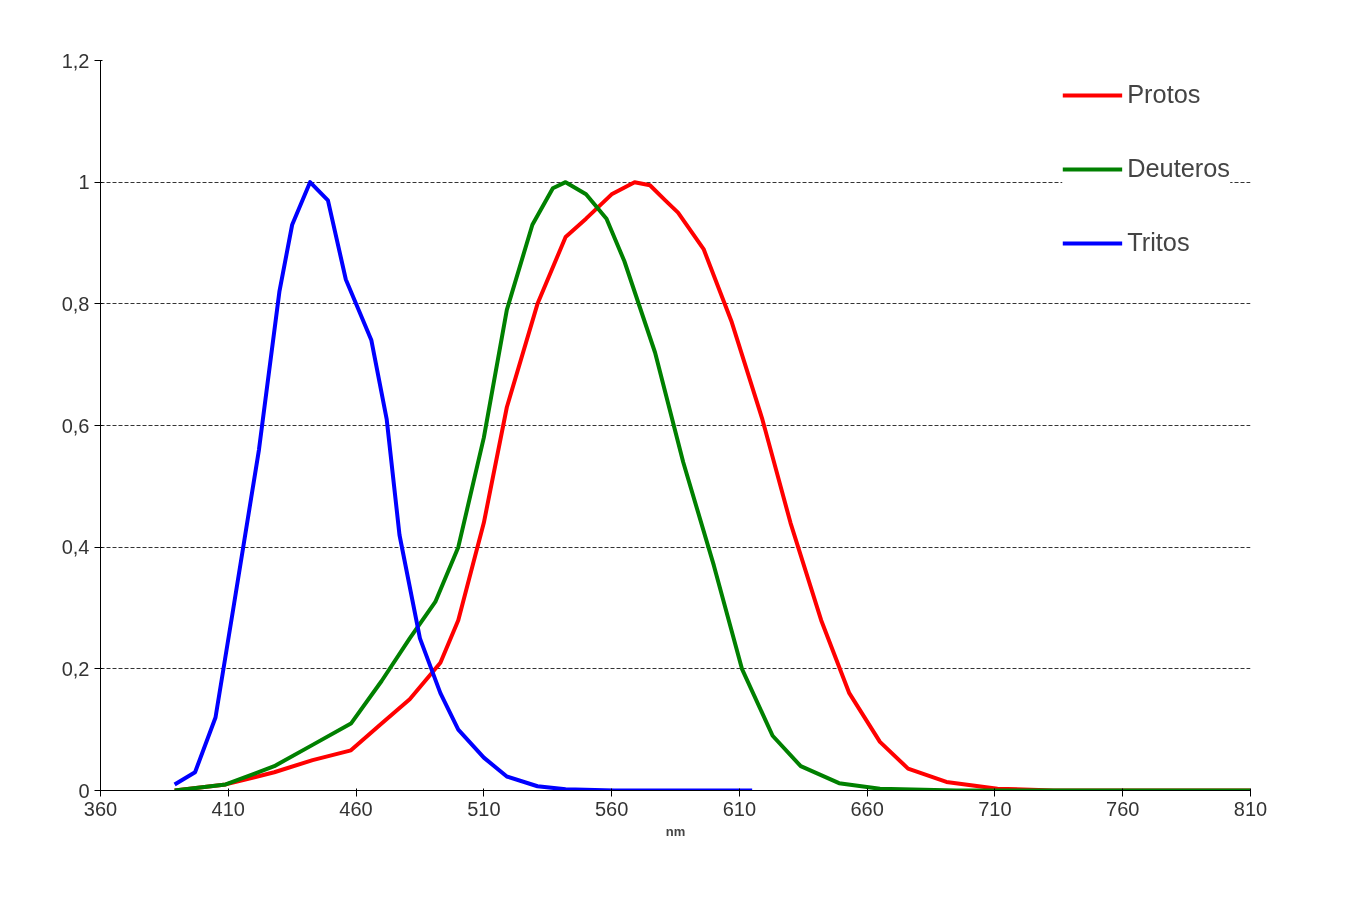 The height and width of the screenshot is (897, 1350). Describe the element at coordinates (739, 808) in the screenshot. I see `x-tick-label: 610` at that location.